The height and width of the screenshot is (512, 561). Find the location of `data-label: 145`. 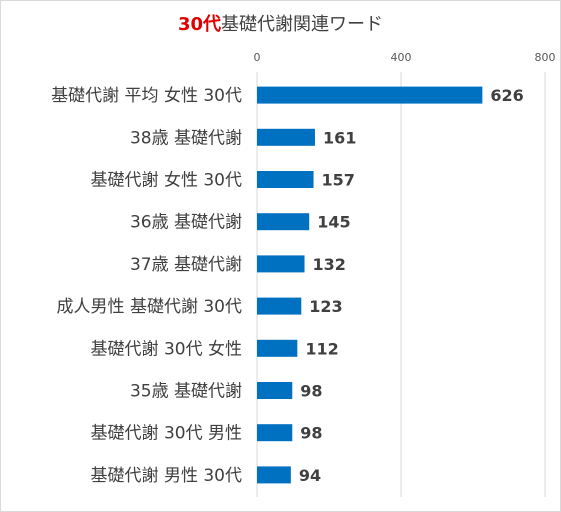

data-label: 145 is located at coordinates (333, 222).